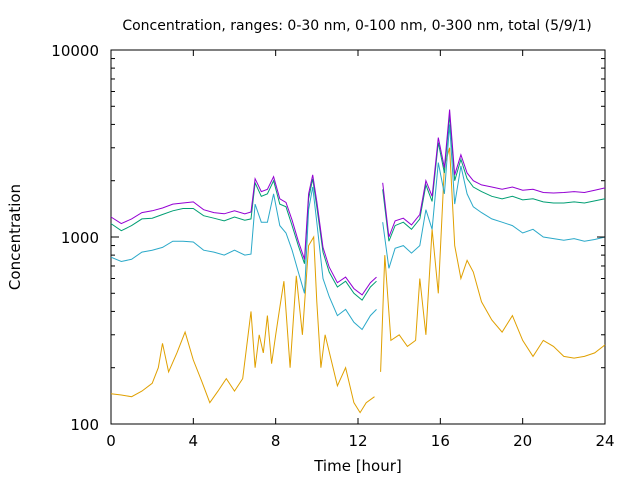 This screenshot has height=484, width=640. Describe the element at coordinates (357, 441) in the screenshot. I see `x-tick-label: 12` at that location.